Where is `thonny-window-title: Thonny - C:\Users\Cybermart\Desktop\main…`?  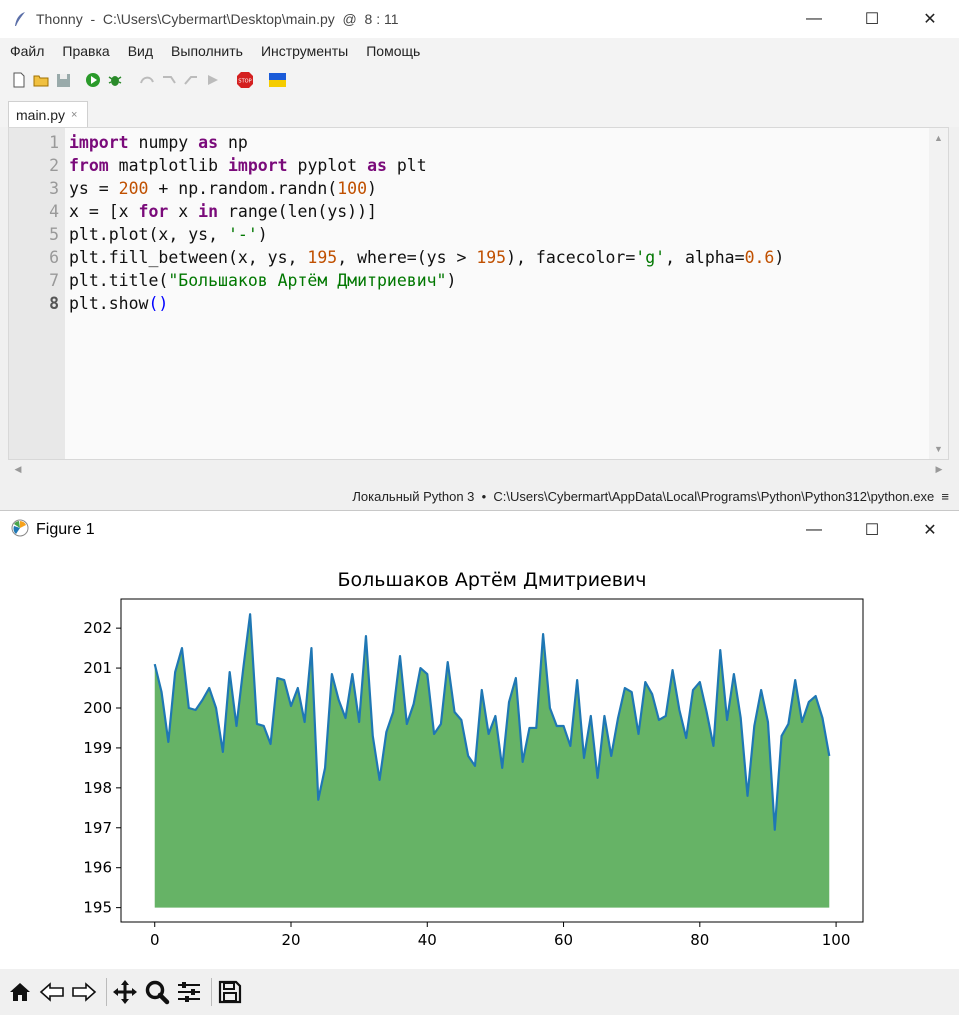
thonny-window-title: Thonny - C:\Users\Cybermart\Desktop\main… is located at coordinates (217, 19).